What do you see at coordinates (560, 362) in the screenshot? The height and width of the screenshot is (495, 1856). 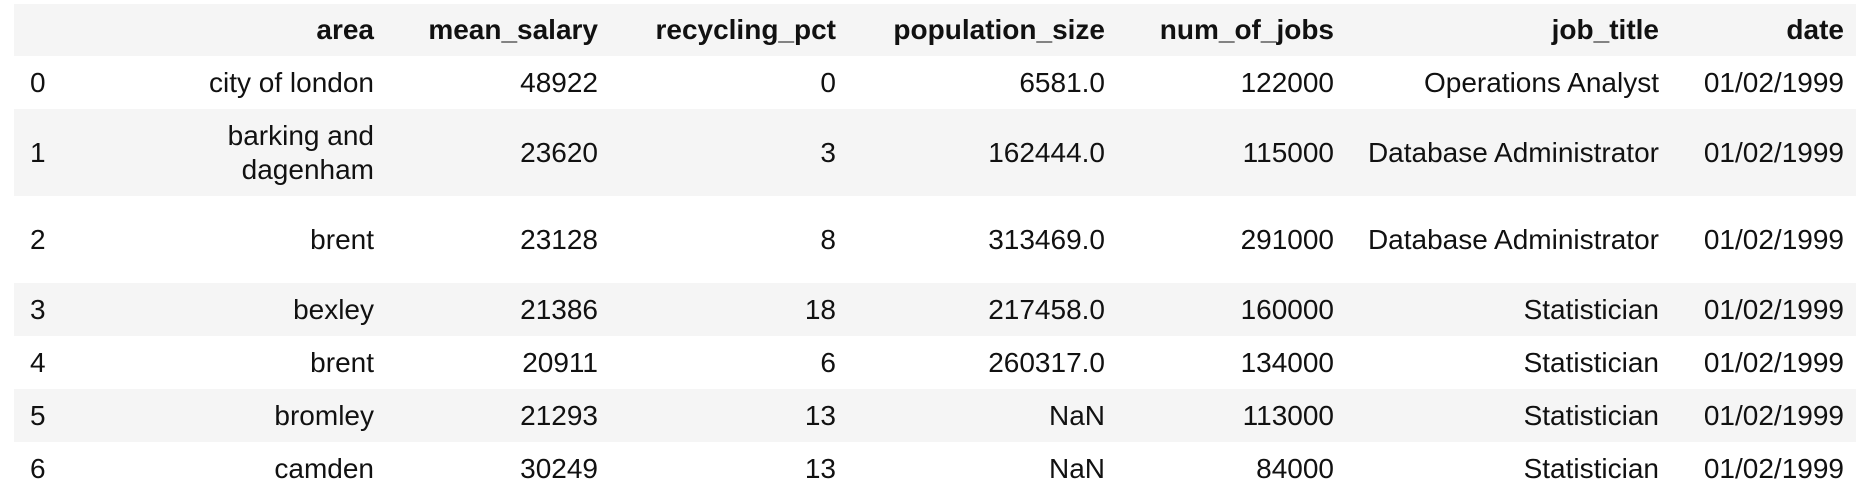 I see `cell-mean-salary: 20911` at bounding box center [560, 362].